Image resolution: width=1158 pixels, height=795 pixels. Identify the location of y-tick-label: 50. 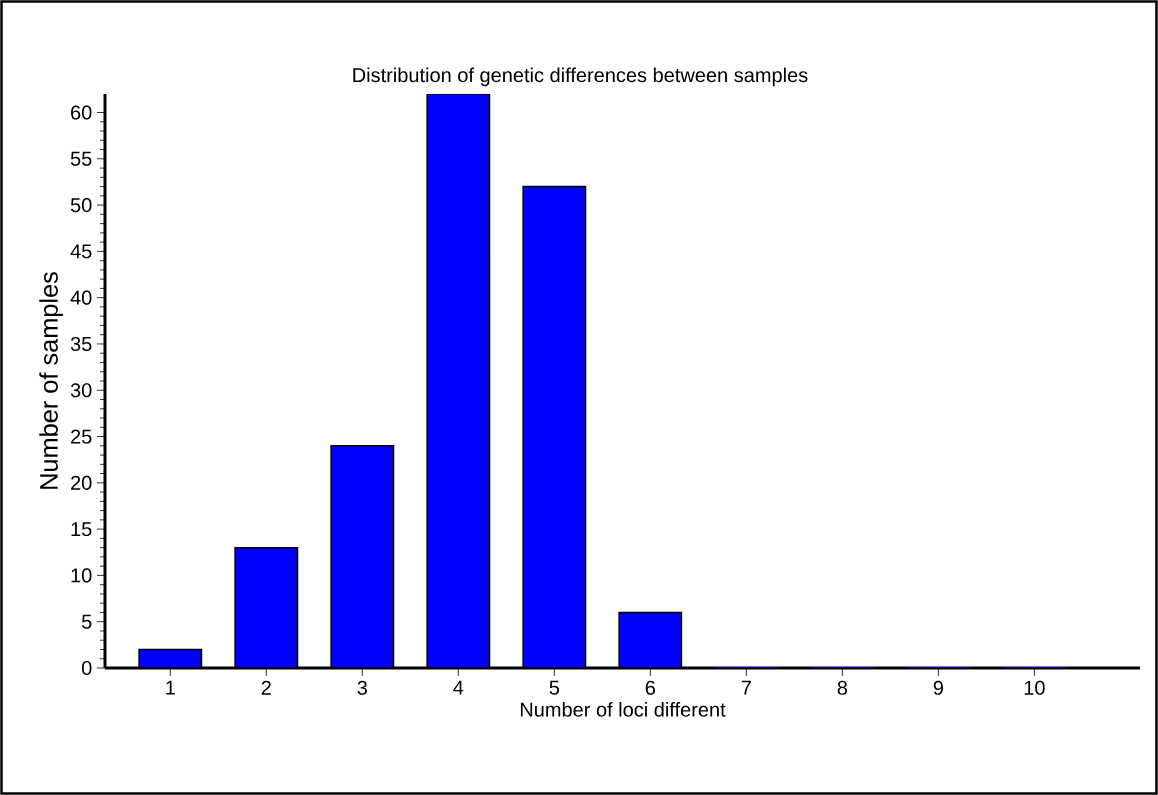
(81, 205).